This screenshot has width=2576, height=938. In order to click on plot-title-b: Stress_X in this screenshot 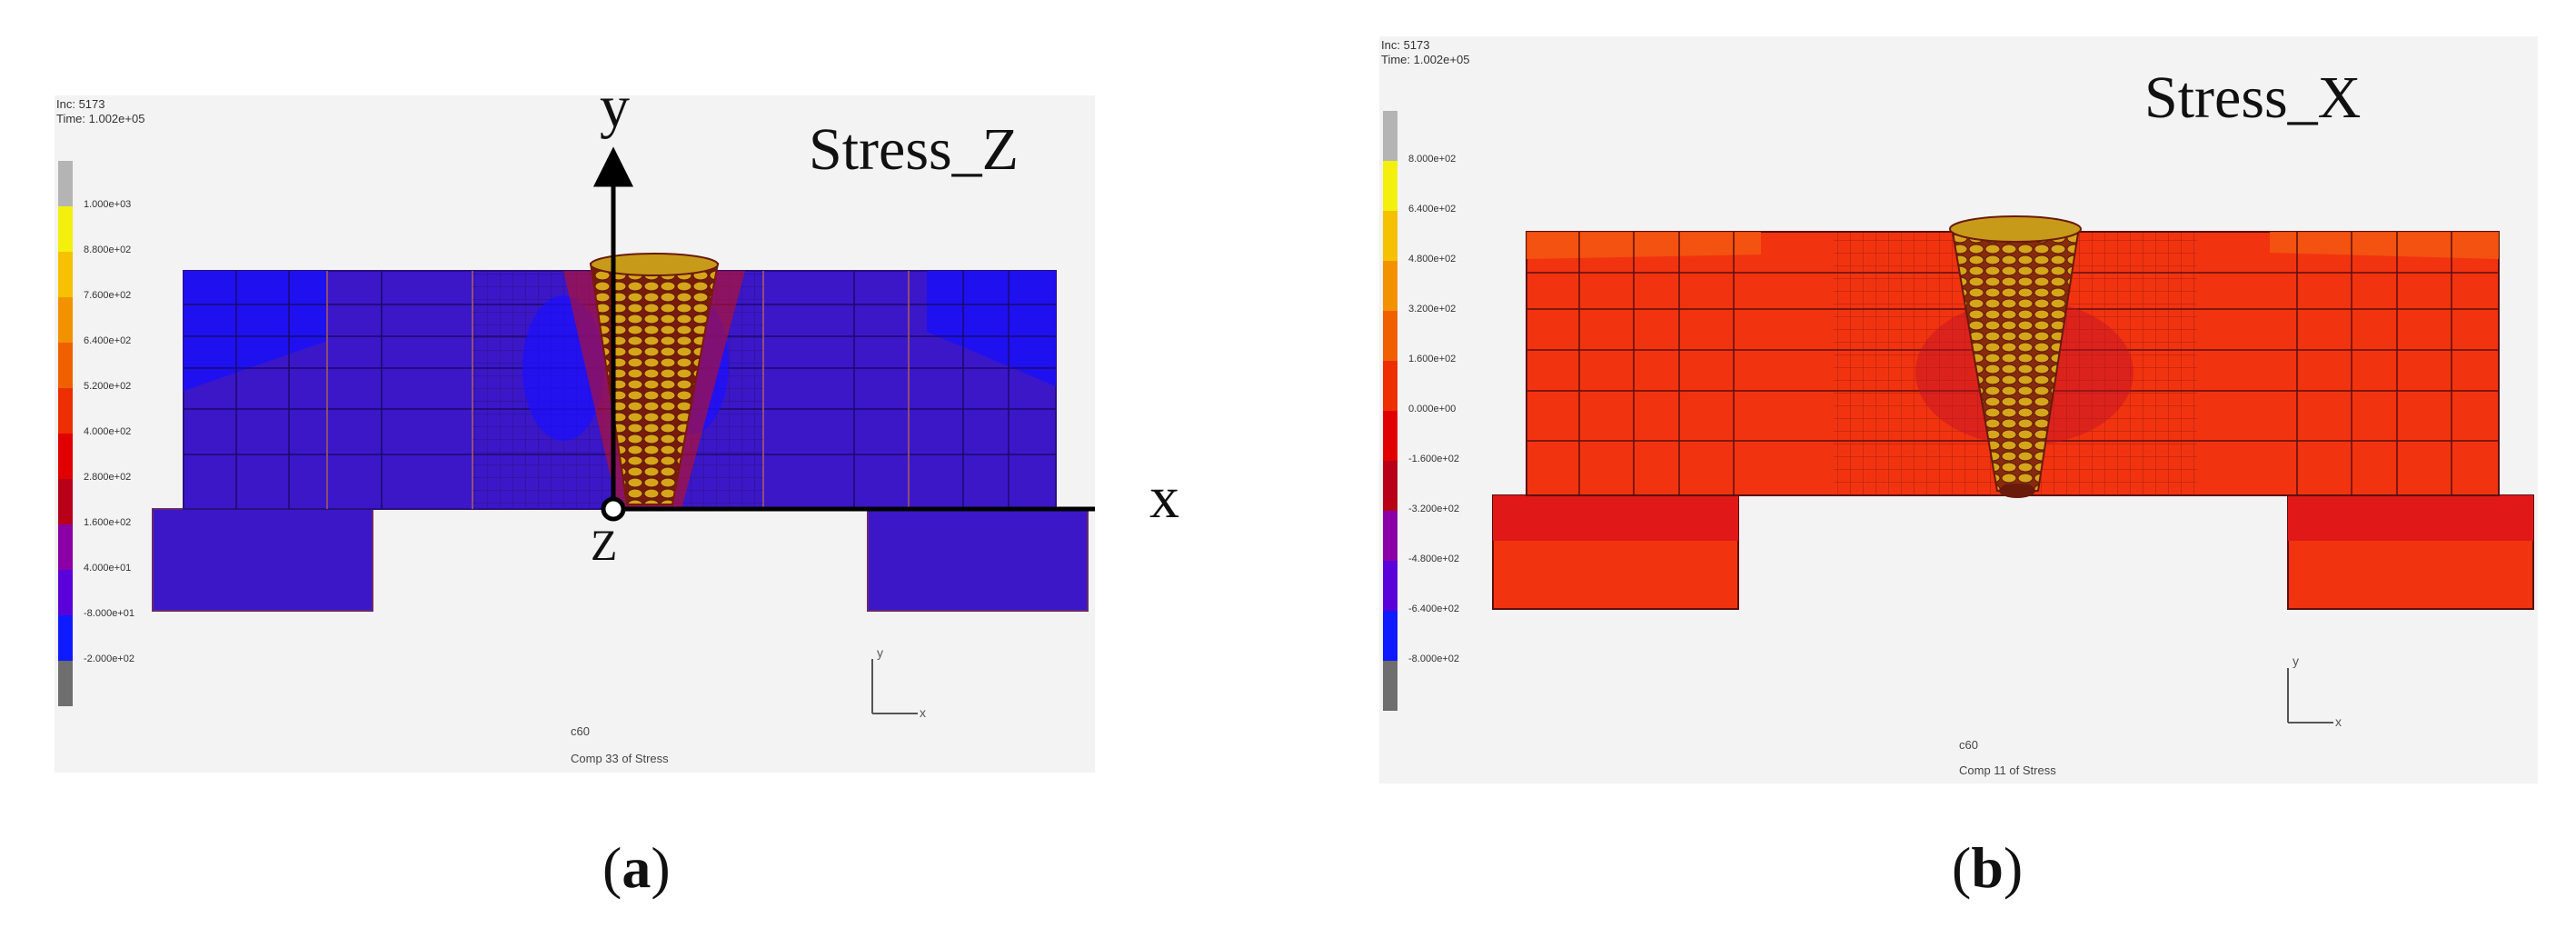, I will do `click(2253, 98)`.